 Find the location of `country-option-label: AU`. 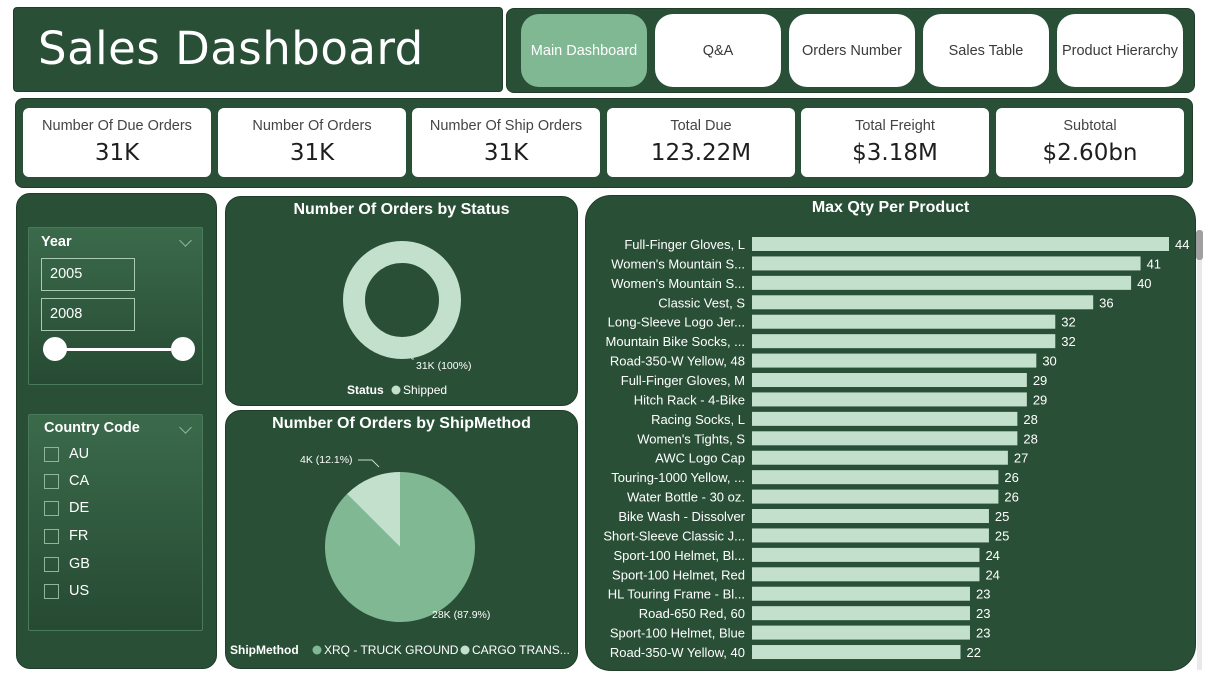

country-option-label: AU is located at coordinates (79, 454).